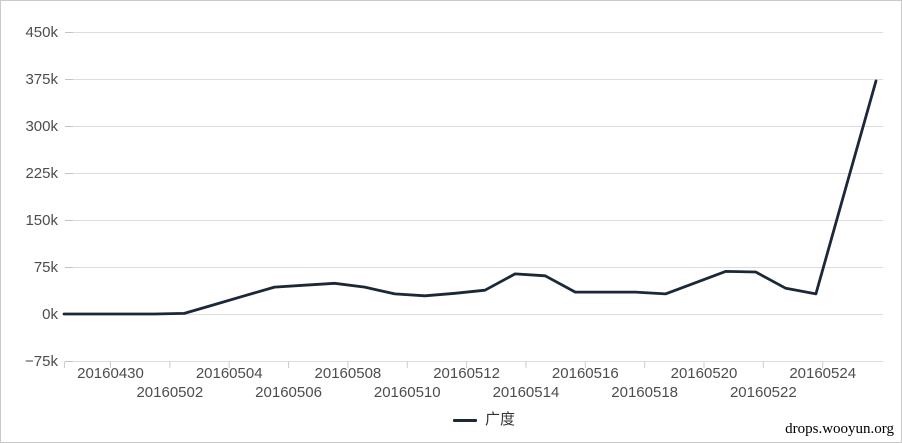 The height and width of the screenshot is (443, 902). What do you see at coordinates (169, 392) in the screenshot?
I see `x-tick-label: 20160502` at bounding box center [169, 392].